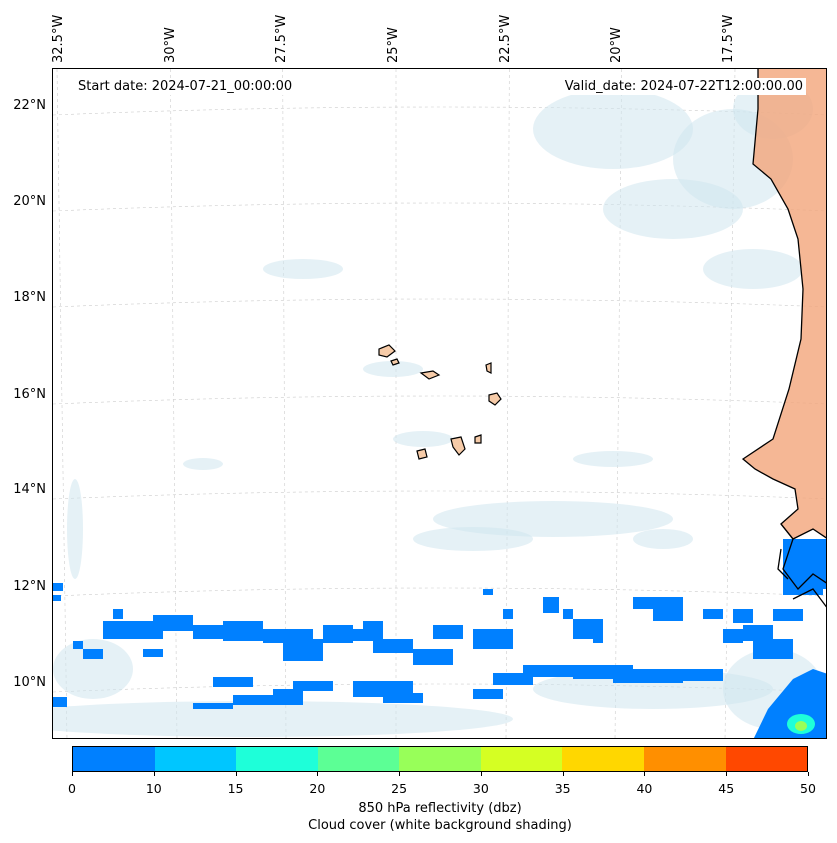 This screenshot has width=837, height=843. Describe the element at coordinates (399, 788) in the screenshot. I see `colorbar-tick-label: 25` at that location.